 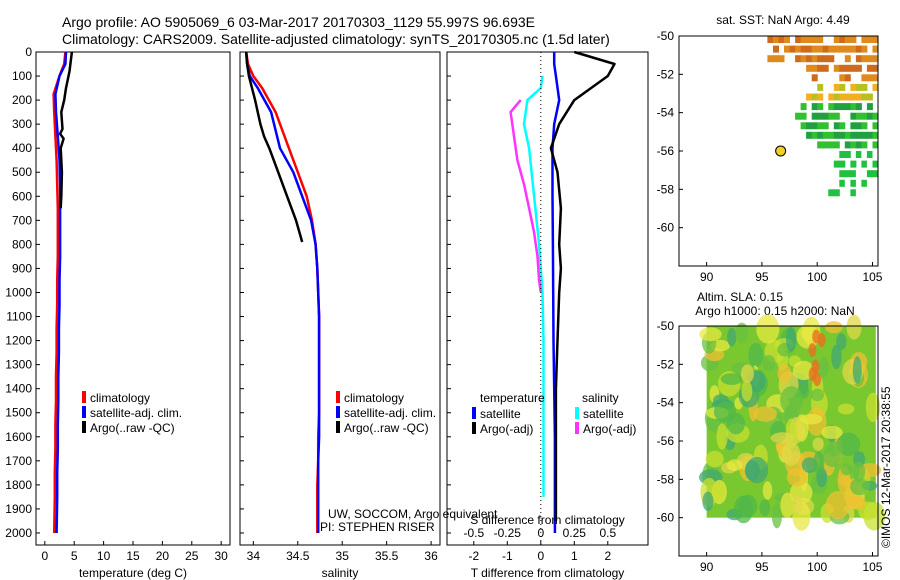 What do you see at coordinates (707, 567) in the screenshot?
I see `map-x-tick-label: 90` at bounding box center [707, 567].